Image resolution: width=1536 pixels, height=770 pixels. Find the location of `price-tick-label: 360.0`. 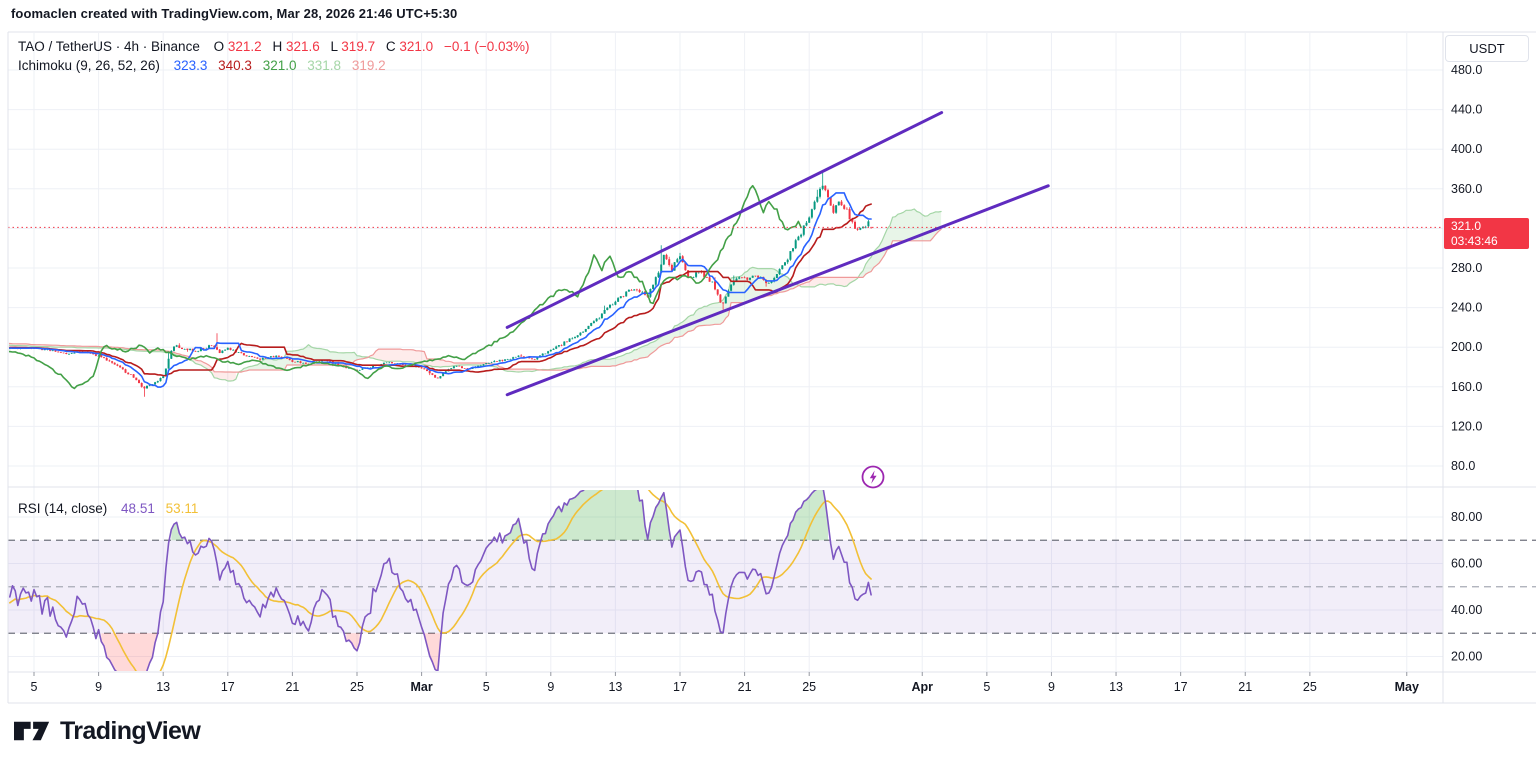

price-tick-label: 360.0 is located at coordinates (1466, 189).